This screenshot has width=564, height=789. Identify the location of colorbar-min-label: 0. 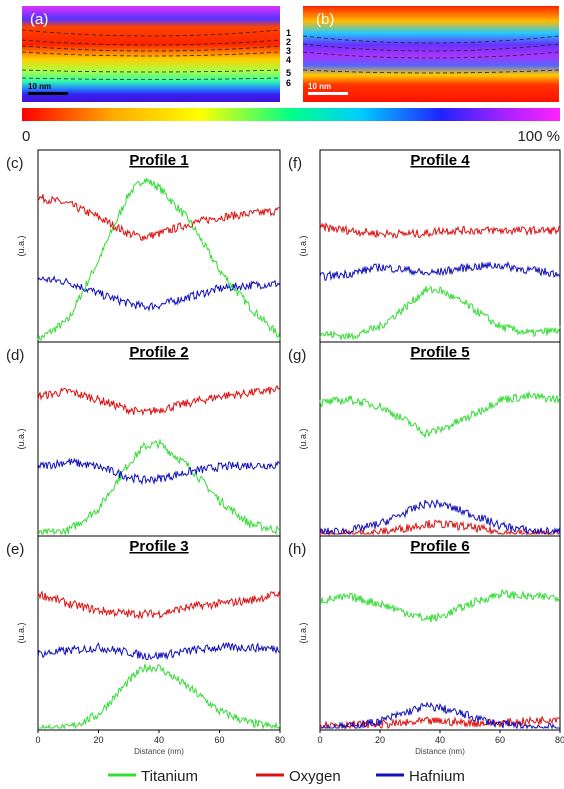
(26, 136).